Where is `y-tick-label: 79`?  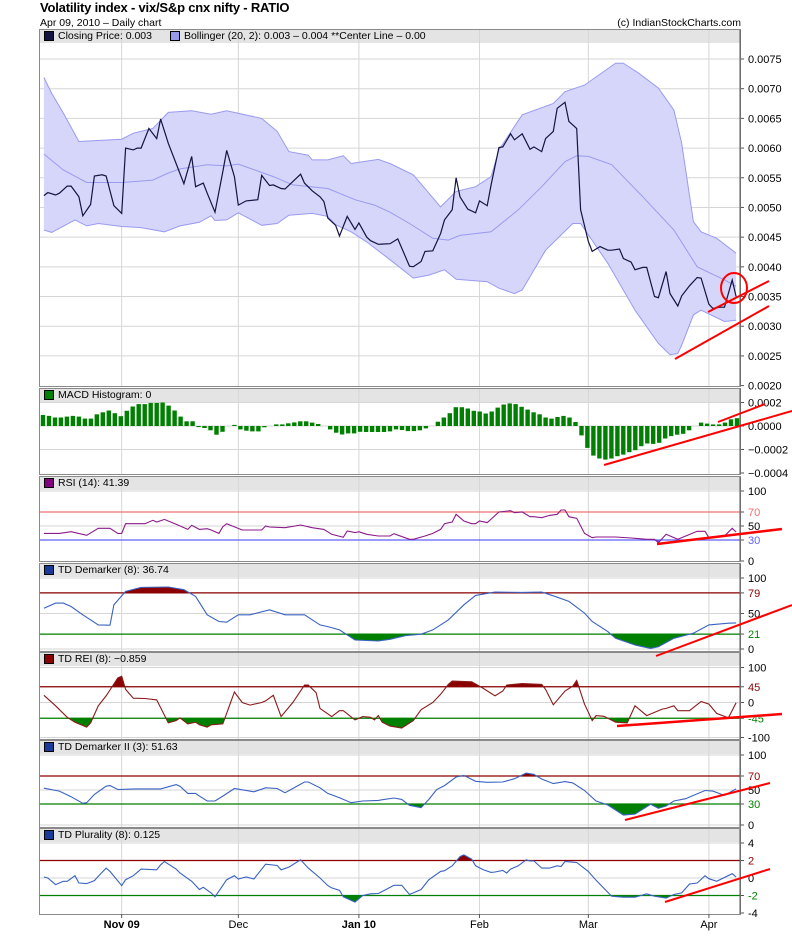
y-tick-label: 79 is located at coordinates (754, 594).